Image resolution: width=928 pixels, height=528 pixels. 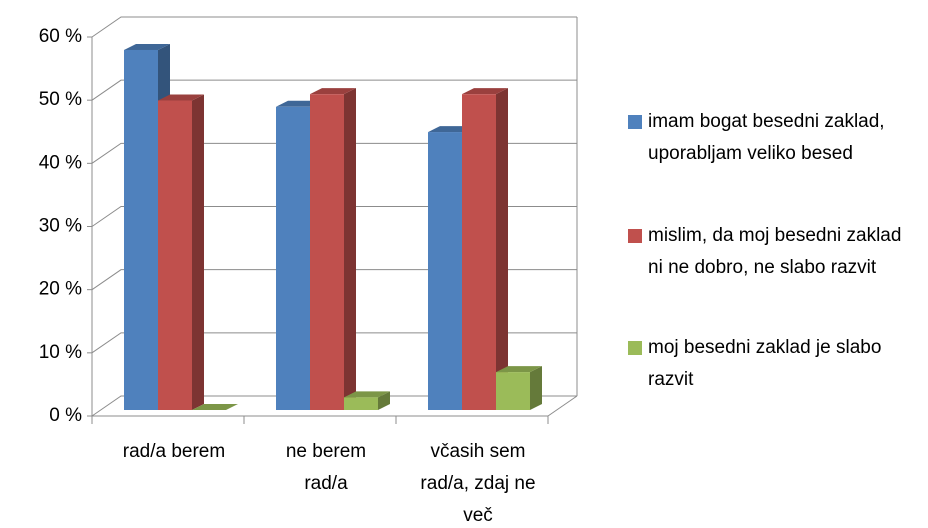 What do you see at coordinates (60, 162) in the screenshot?
I see `y-tick-label: 40 %` at bounding box center [60, 162].